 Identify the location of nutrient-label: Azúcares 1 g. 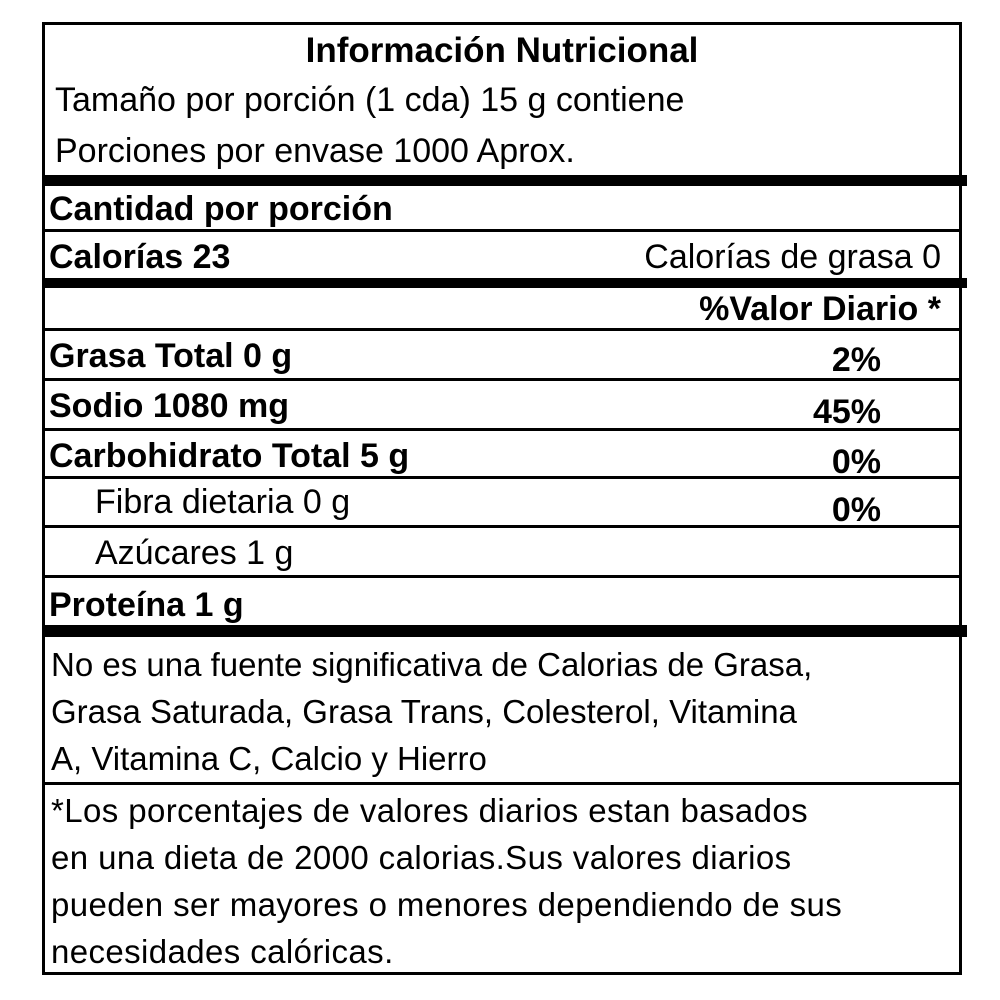
(194, 553).